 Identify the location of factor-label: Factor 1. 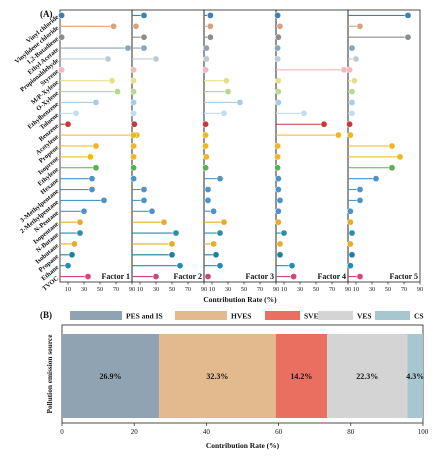
(115, 276).